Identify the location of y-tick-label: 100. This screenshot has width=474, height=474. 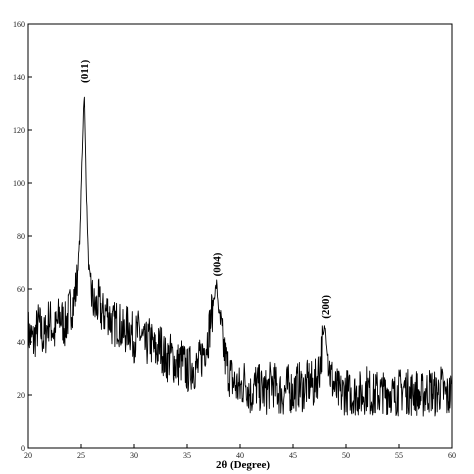
(19, 183).